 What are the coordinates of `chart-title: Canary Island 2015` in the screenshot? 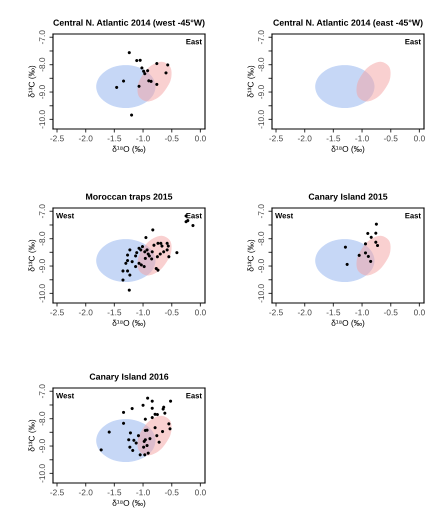 It's located at (348, 197).